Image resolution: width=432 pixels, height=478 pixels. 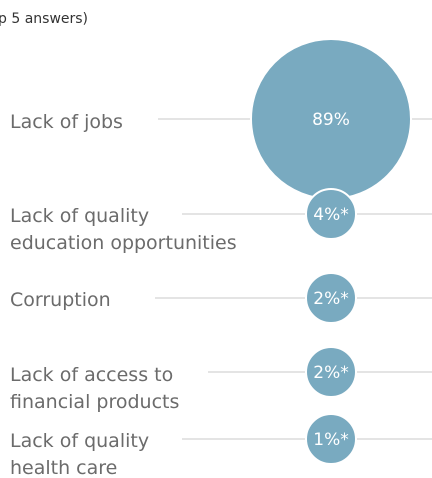 I want to click on category-label: Lack of access to, so click(x=91, y=375).